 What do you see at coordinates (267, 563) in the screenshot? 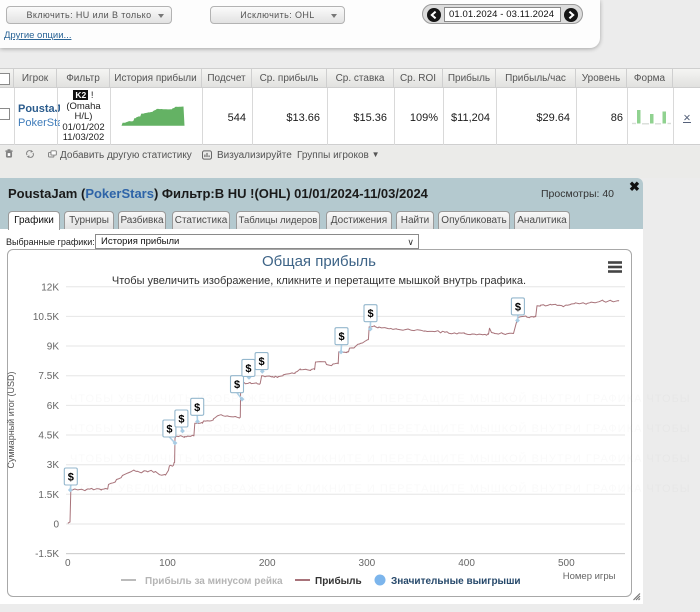
I see `svg-text: 200` at bounding box center [267, 563].